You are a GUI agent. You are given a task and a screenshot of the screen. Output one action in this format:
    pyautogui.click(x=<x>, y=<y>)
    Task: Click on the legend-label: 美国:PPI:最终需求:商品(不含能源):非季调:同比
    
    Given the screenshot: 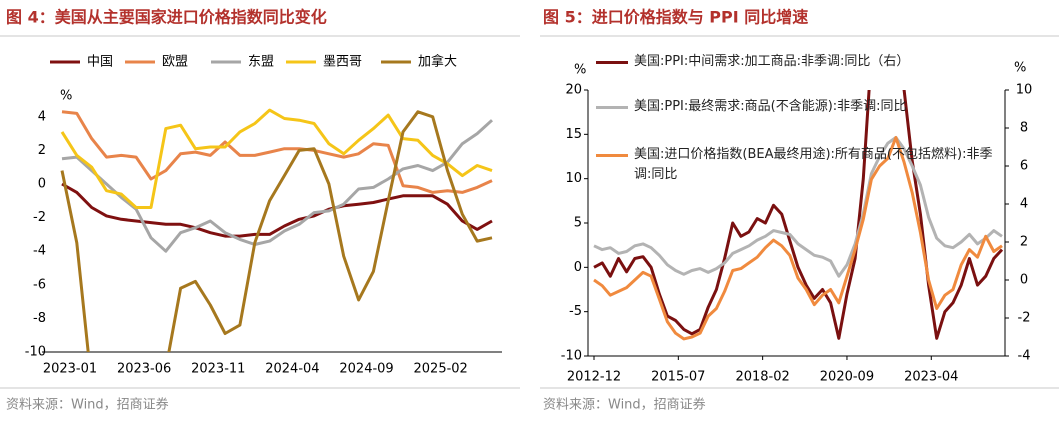 What is the action you would take?
    pyautogui.click(x=770, y=106)
    